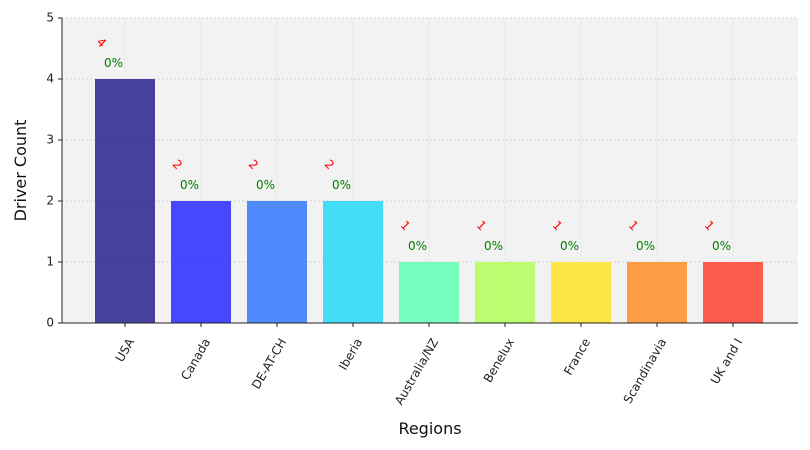  What do you see at coordinates (50, 18) in the screenshot?
I see `y-tick-label: 5` at bounding box center [50, 18].